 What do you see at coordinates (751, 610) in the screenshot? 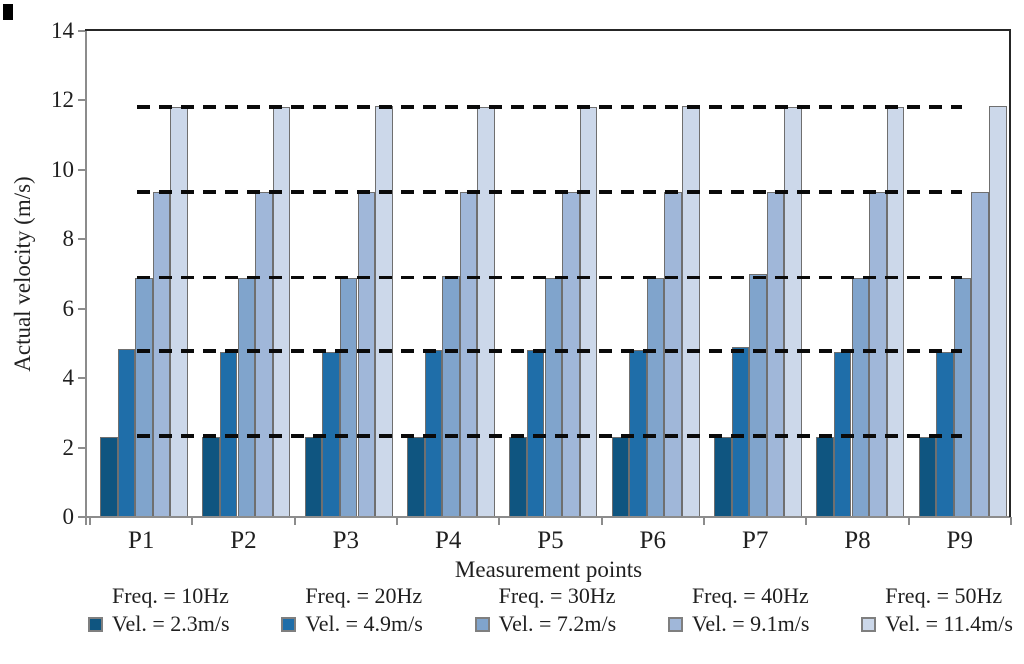
I see `legend-text: Freq. = 40Hz Vel. = 9.1m/s` at bounding box center [751, 610].